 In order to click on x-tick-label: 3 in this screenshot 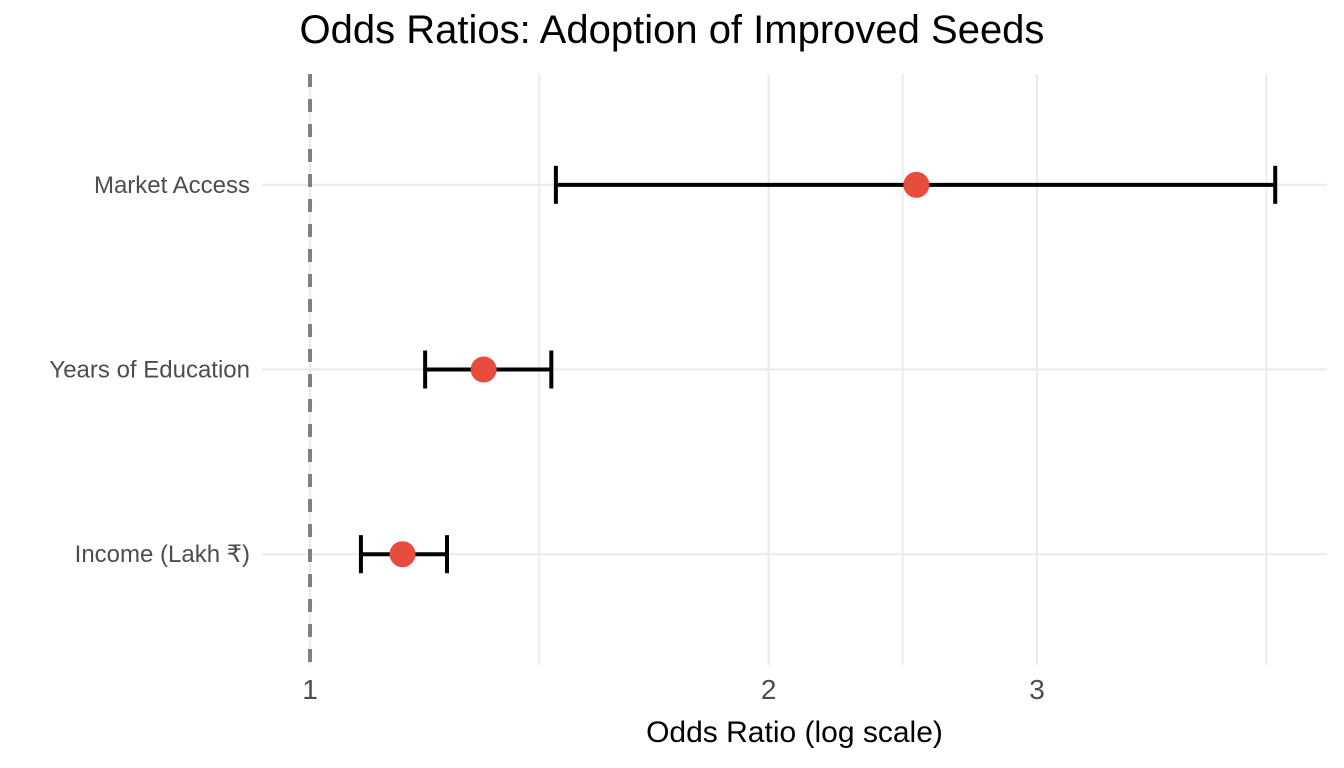, I will do `click(1037, 689)`.